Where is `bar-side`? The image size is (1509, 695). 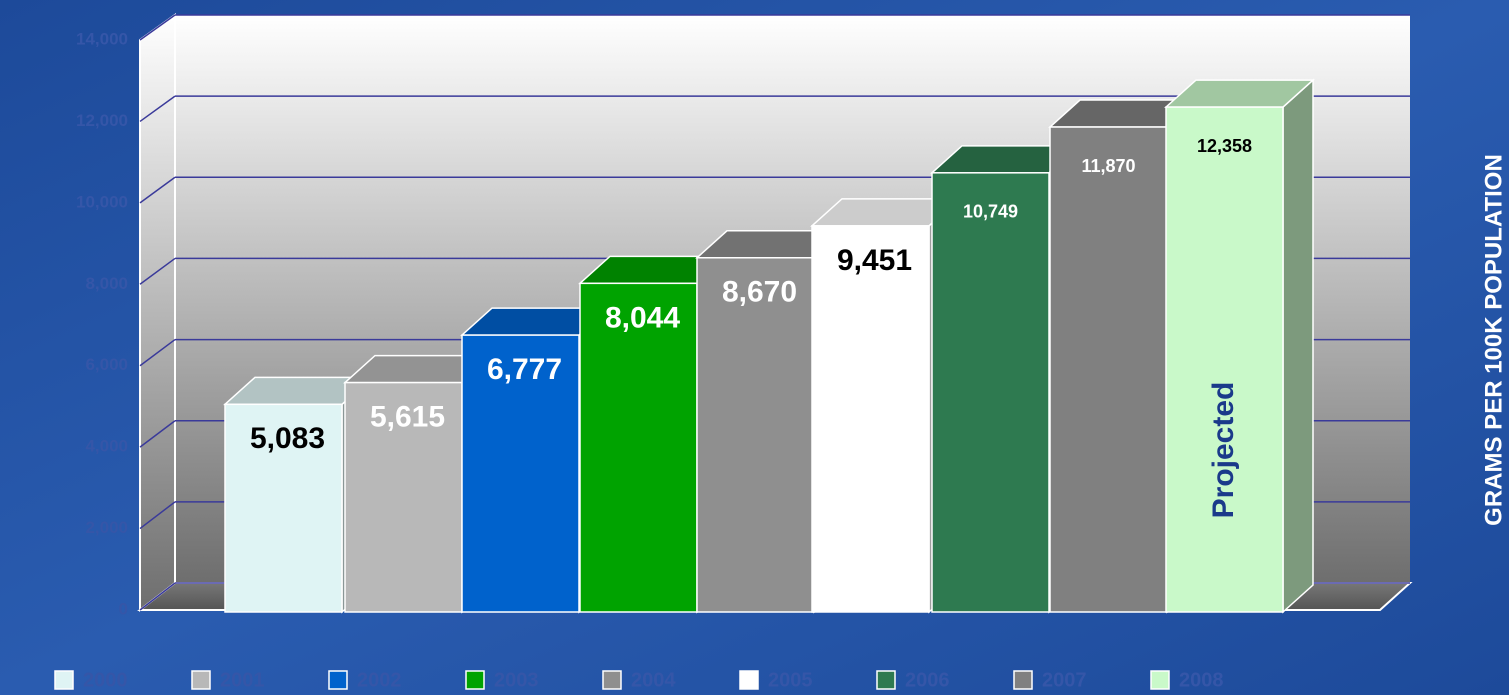
bar-side is located at coordinates (1298, 346).